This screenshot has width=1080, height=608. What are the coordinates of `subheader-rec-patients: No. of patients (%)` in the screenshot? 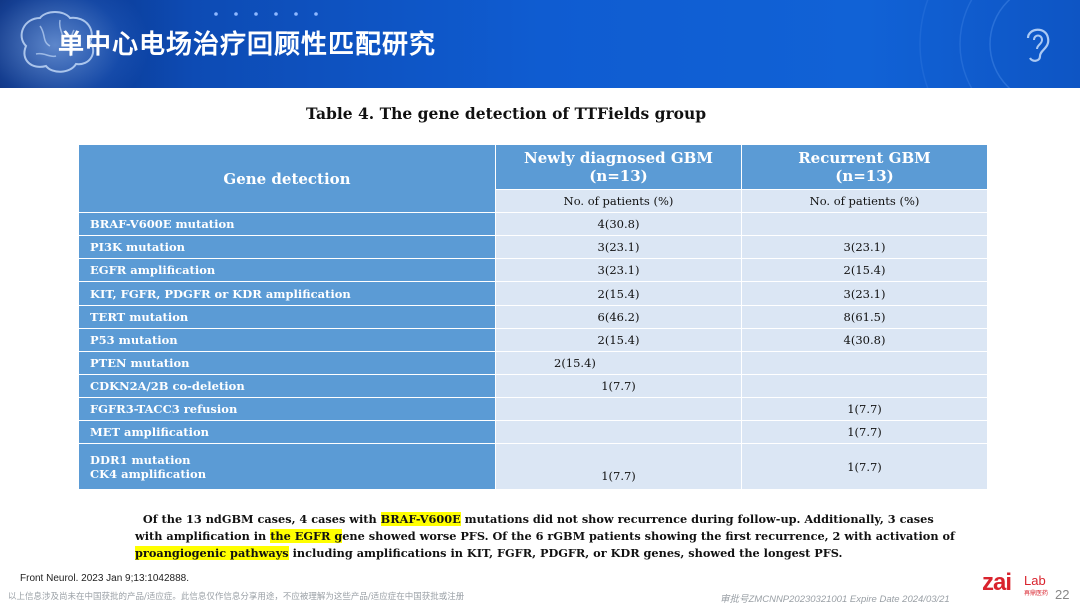 It's located at (864, 201).